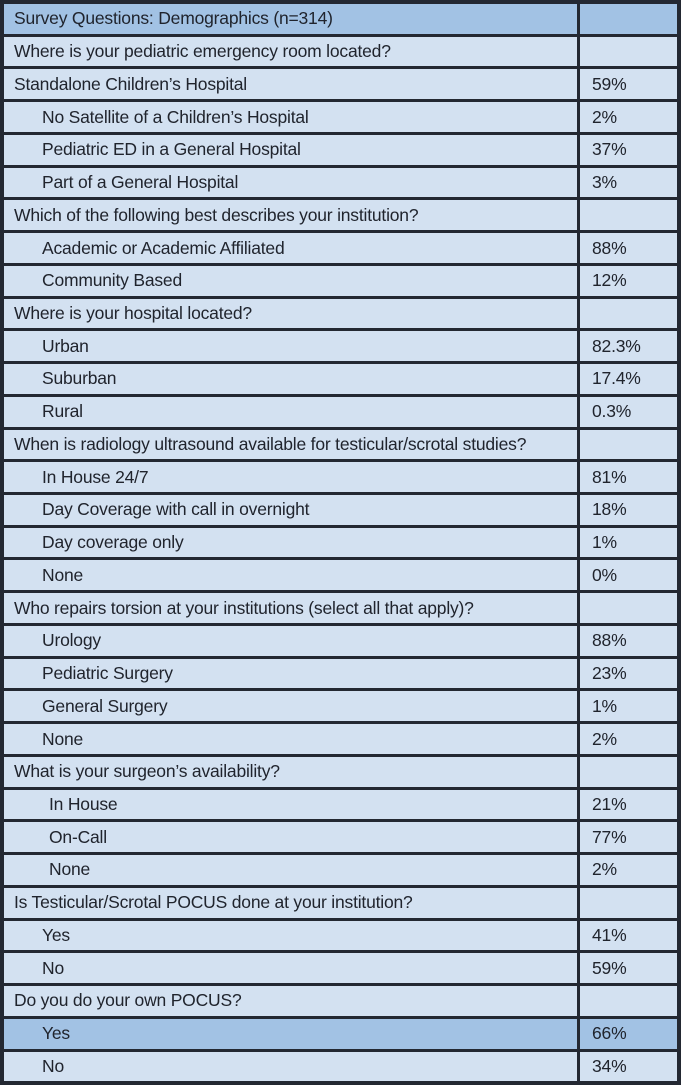  Describe the element at coordinates (616, 378) in the screenshot. I see `row-value: 17.4%` at that location.